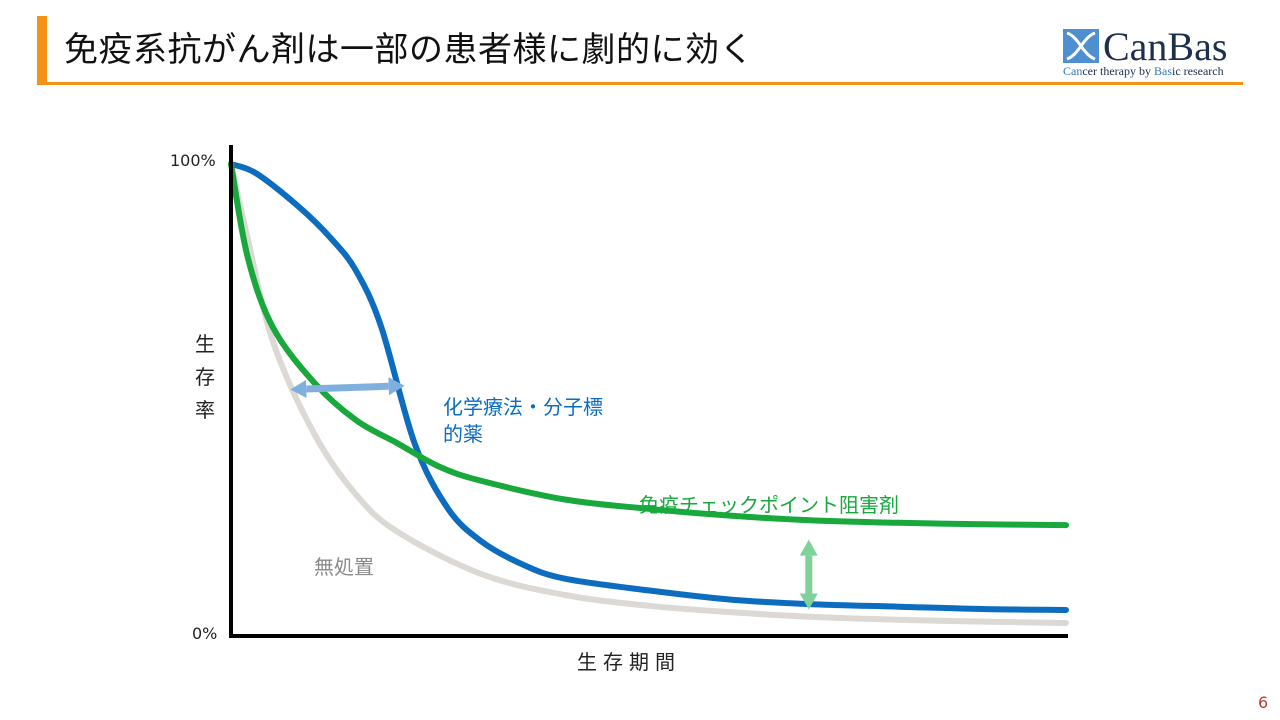 This screenshot has height=720, width=1280. Describe the element at coordinates (808, 574) in the screenshot. I see `checkpoint-effect-arrow` at that location.